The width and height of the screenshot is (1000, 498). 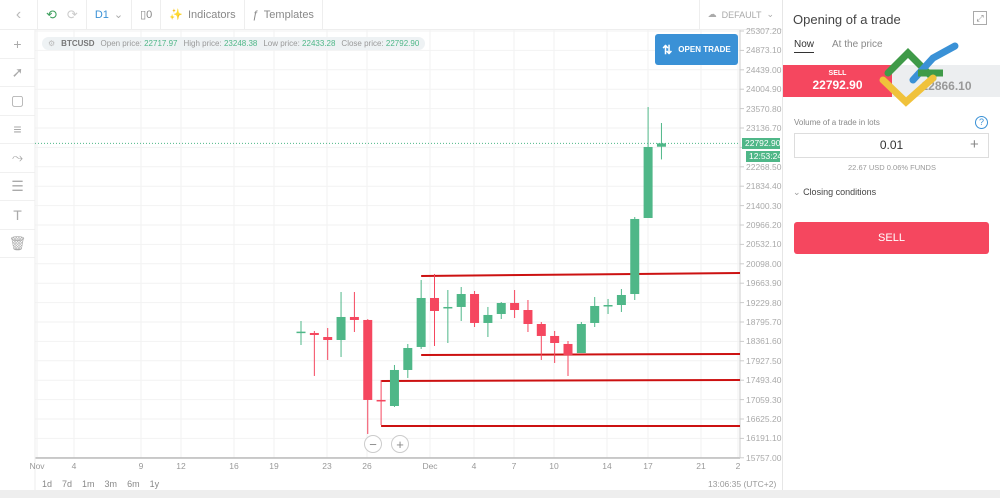 What do you see at coordinates (891, 145) in the screenshot?
I see `volume-input: 0.01` at bounding box center [891, 145].